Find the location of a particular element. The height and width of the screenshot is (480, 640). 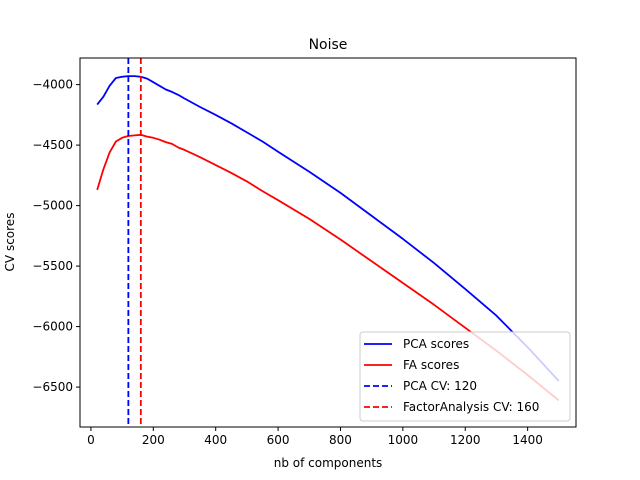

x-tick-label: 400 is located at coordinates (215, 440).